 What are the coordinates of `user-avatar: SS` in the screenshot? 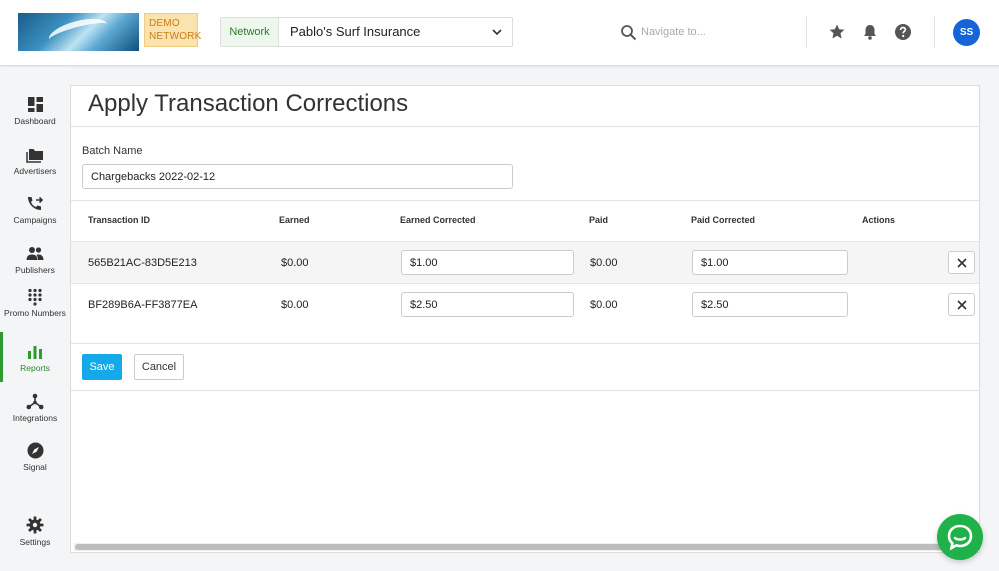 It's located at (966, 32).